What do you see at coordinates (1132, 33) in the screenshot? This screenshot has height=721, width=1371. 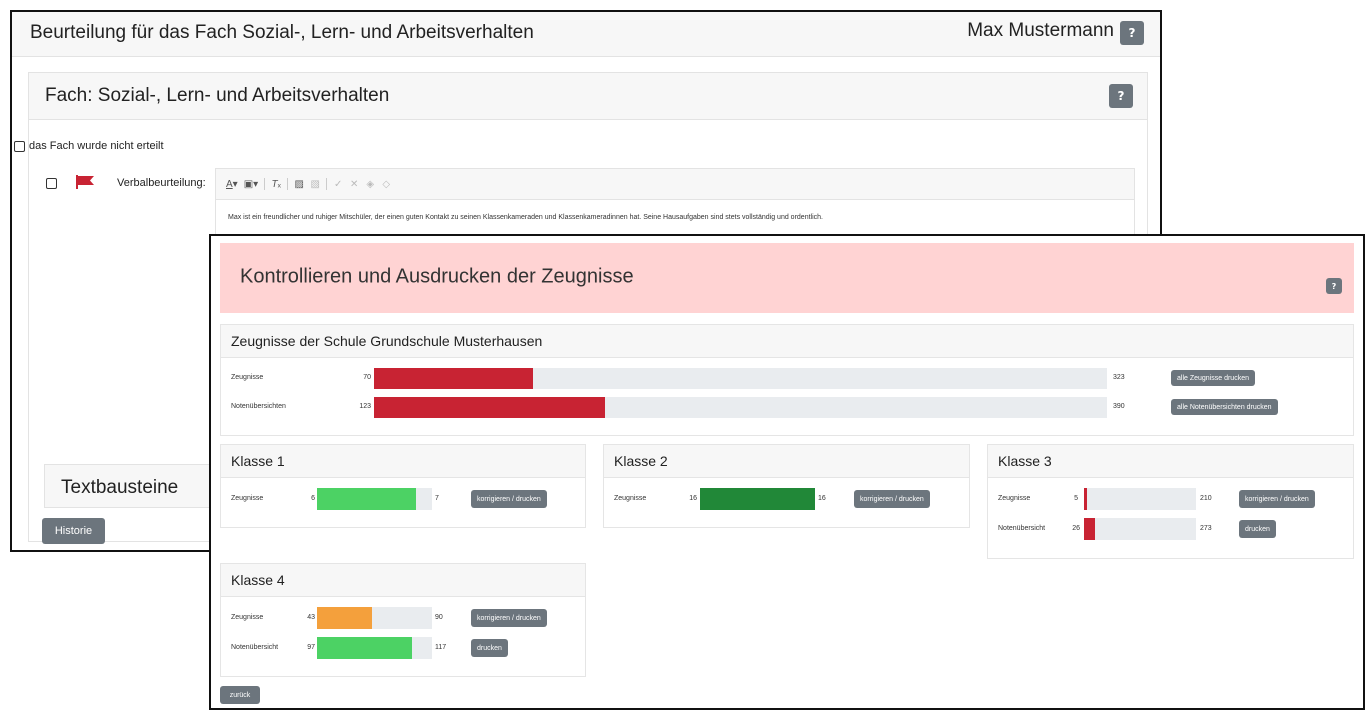 I see `help-button: ?` at bounding box center [1132, 33].